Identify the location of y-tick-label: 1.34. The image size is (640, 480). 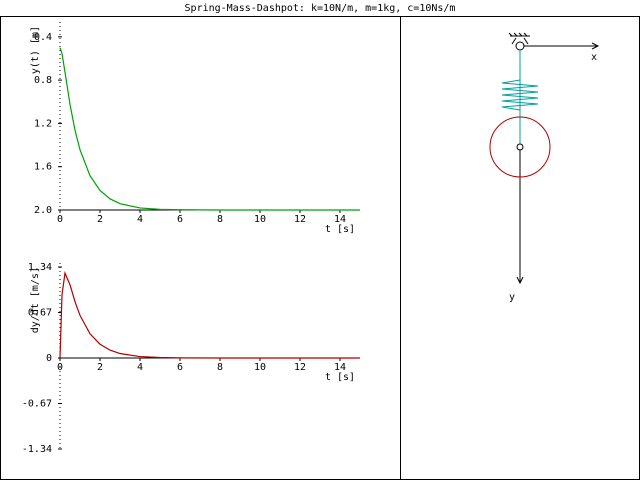
(40, 267).